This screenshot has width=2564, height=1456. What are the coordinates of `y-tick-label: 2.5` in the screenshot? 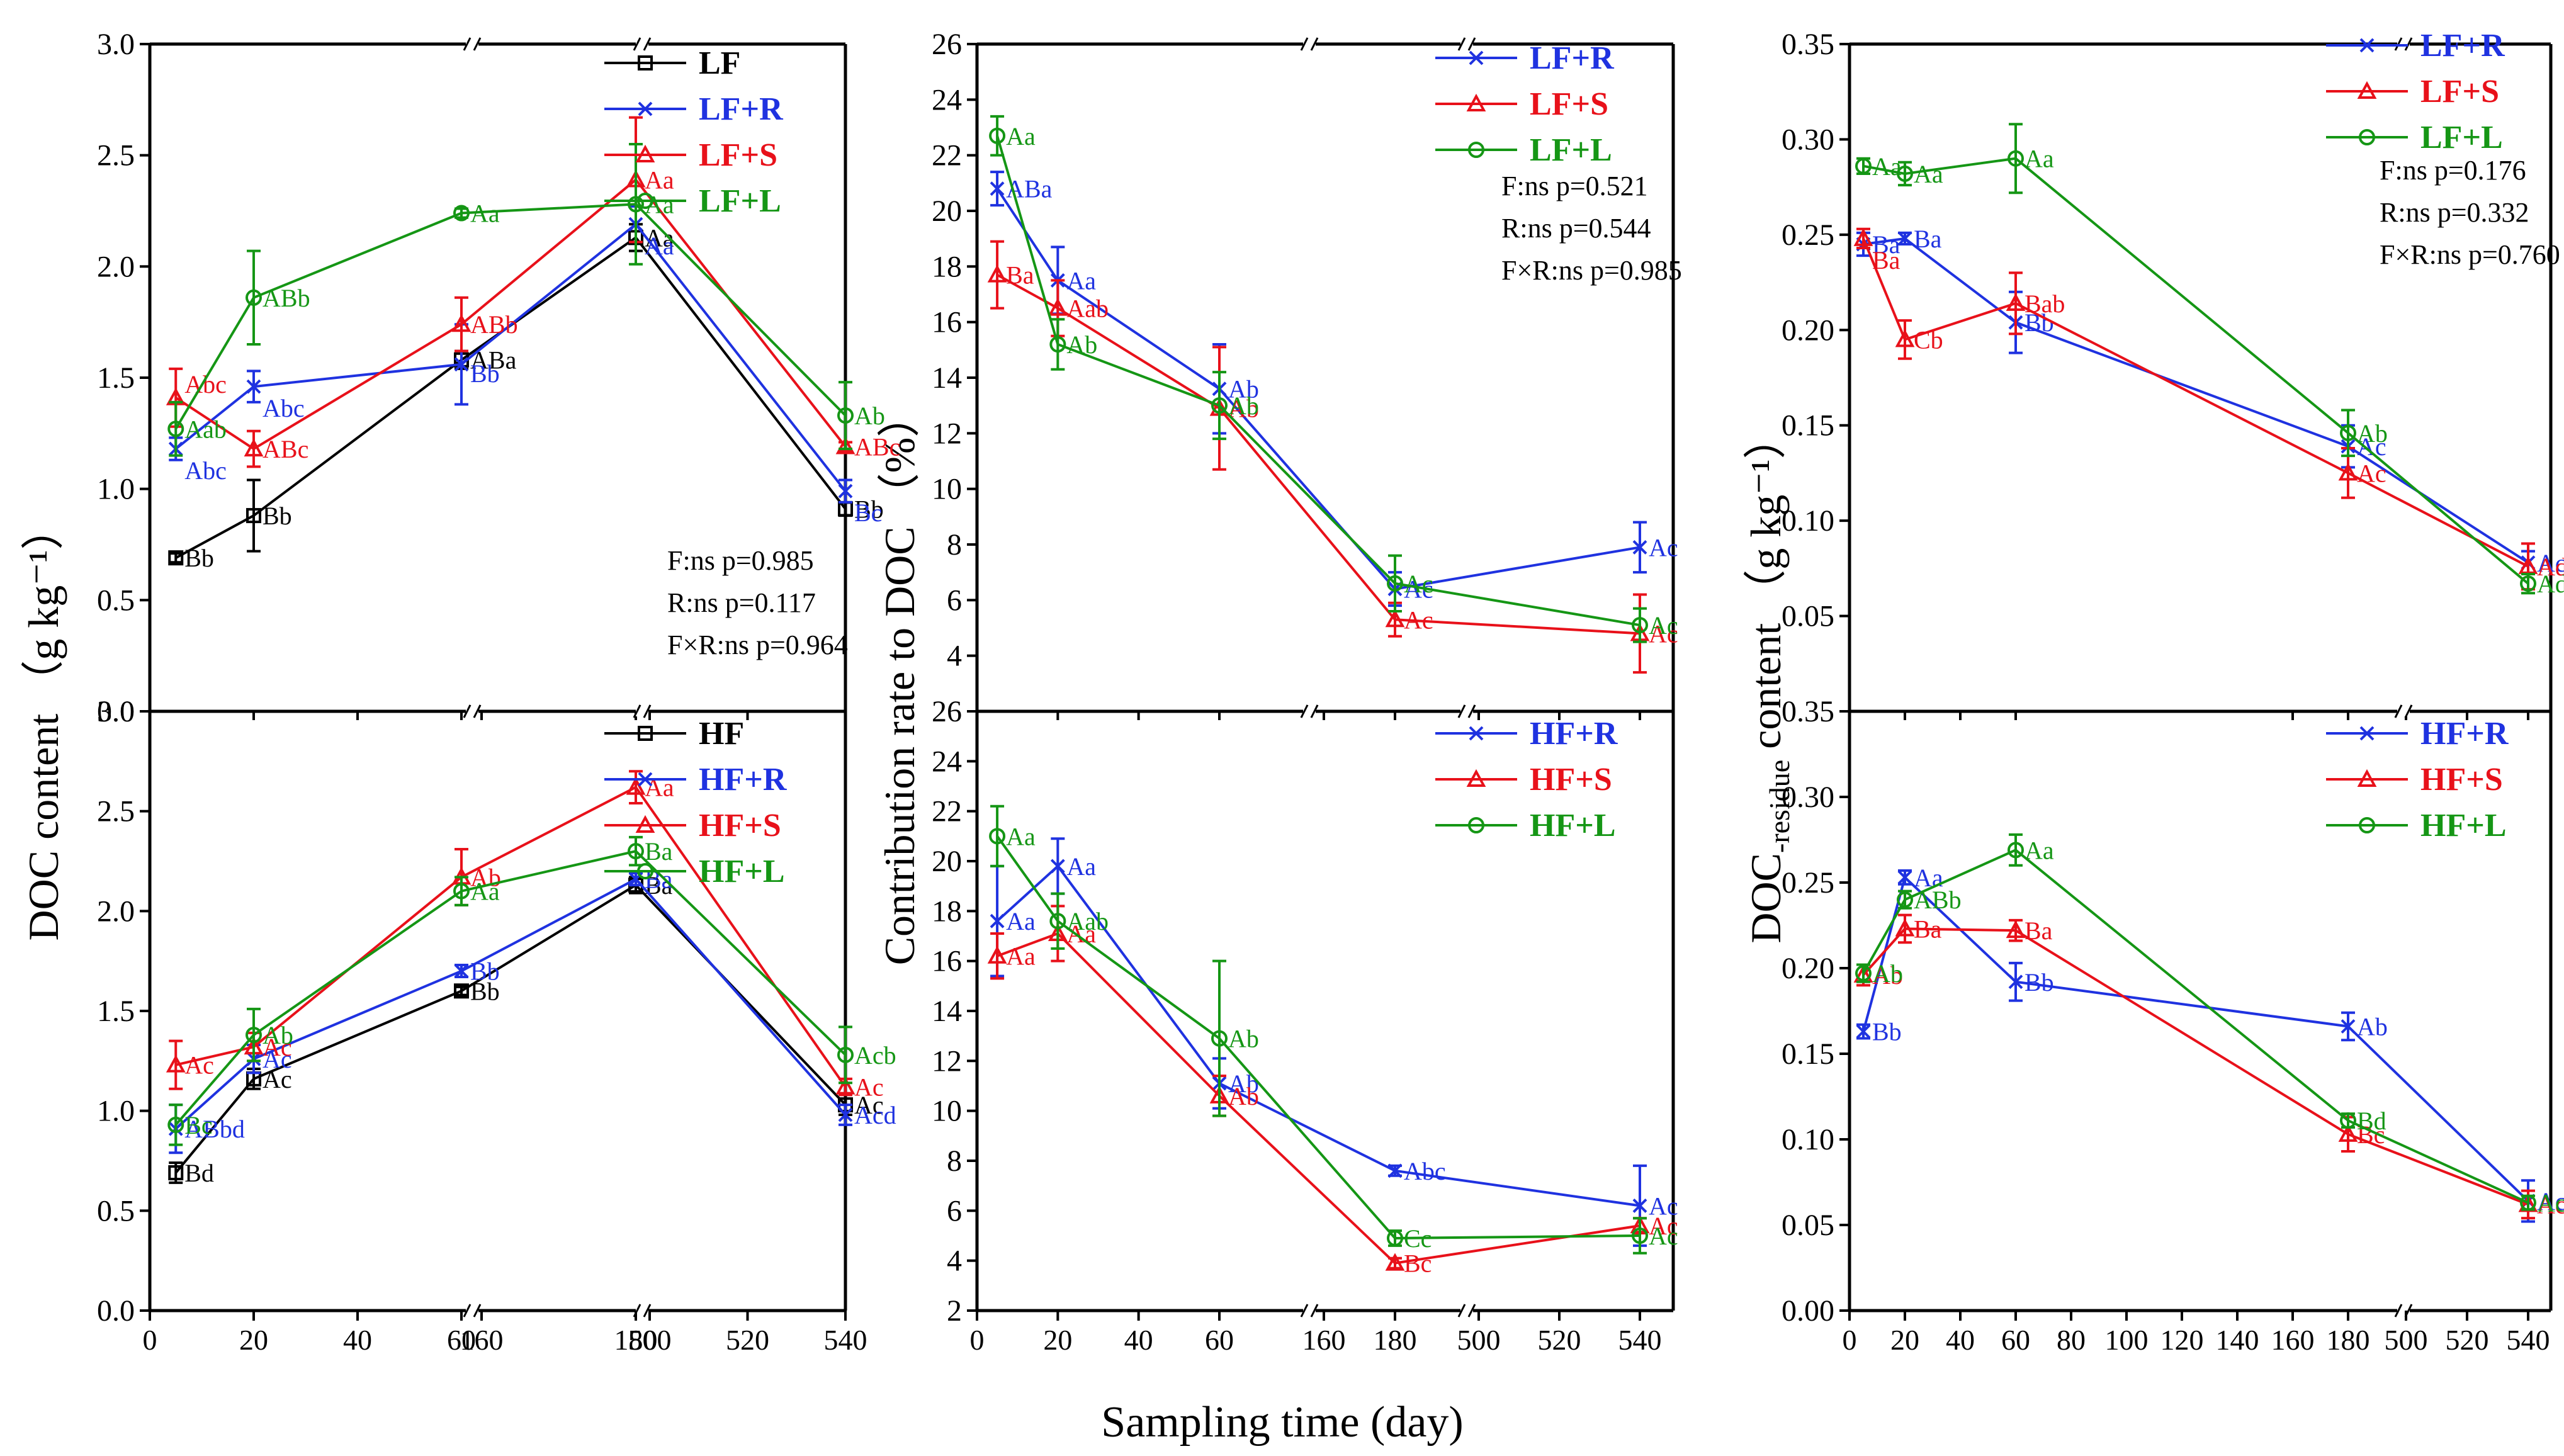 It's located at (116, 811).